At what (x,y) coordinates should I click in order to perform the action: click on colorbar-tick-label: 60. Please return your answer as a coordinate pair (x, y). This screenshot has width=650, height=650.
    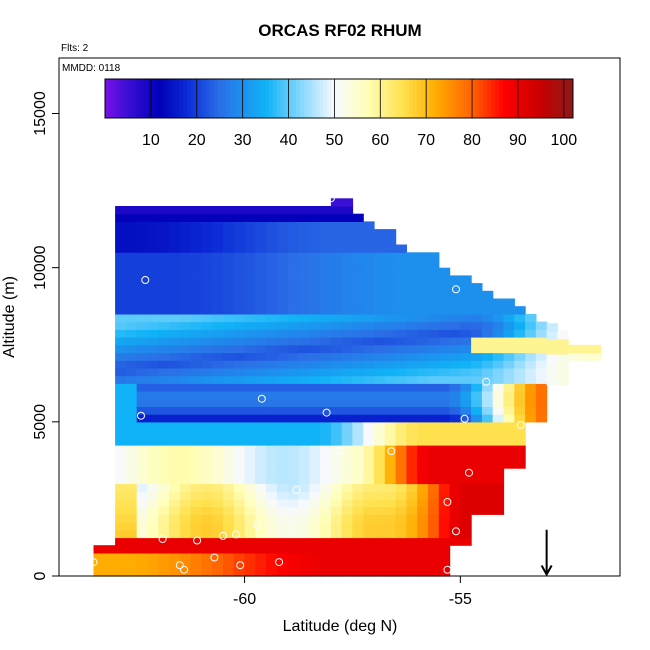
    Looking at the image, I should click on (380, 140).